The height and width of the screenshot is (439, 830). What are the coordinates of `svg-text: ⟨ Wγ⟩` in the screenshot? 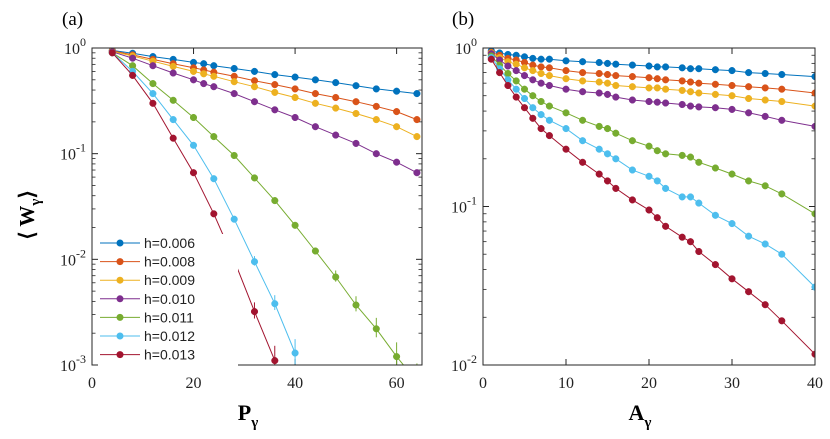 It's located at (29, 214).